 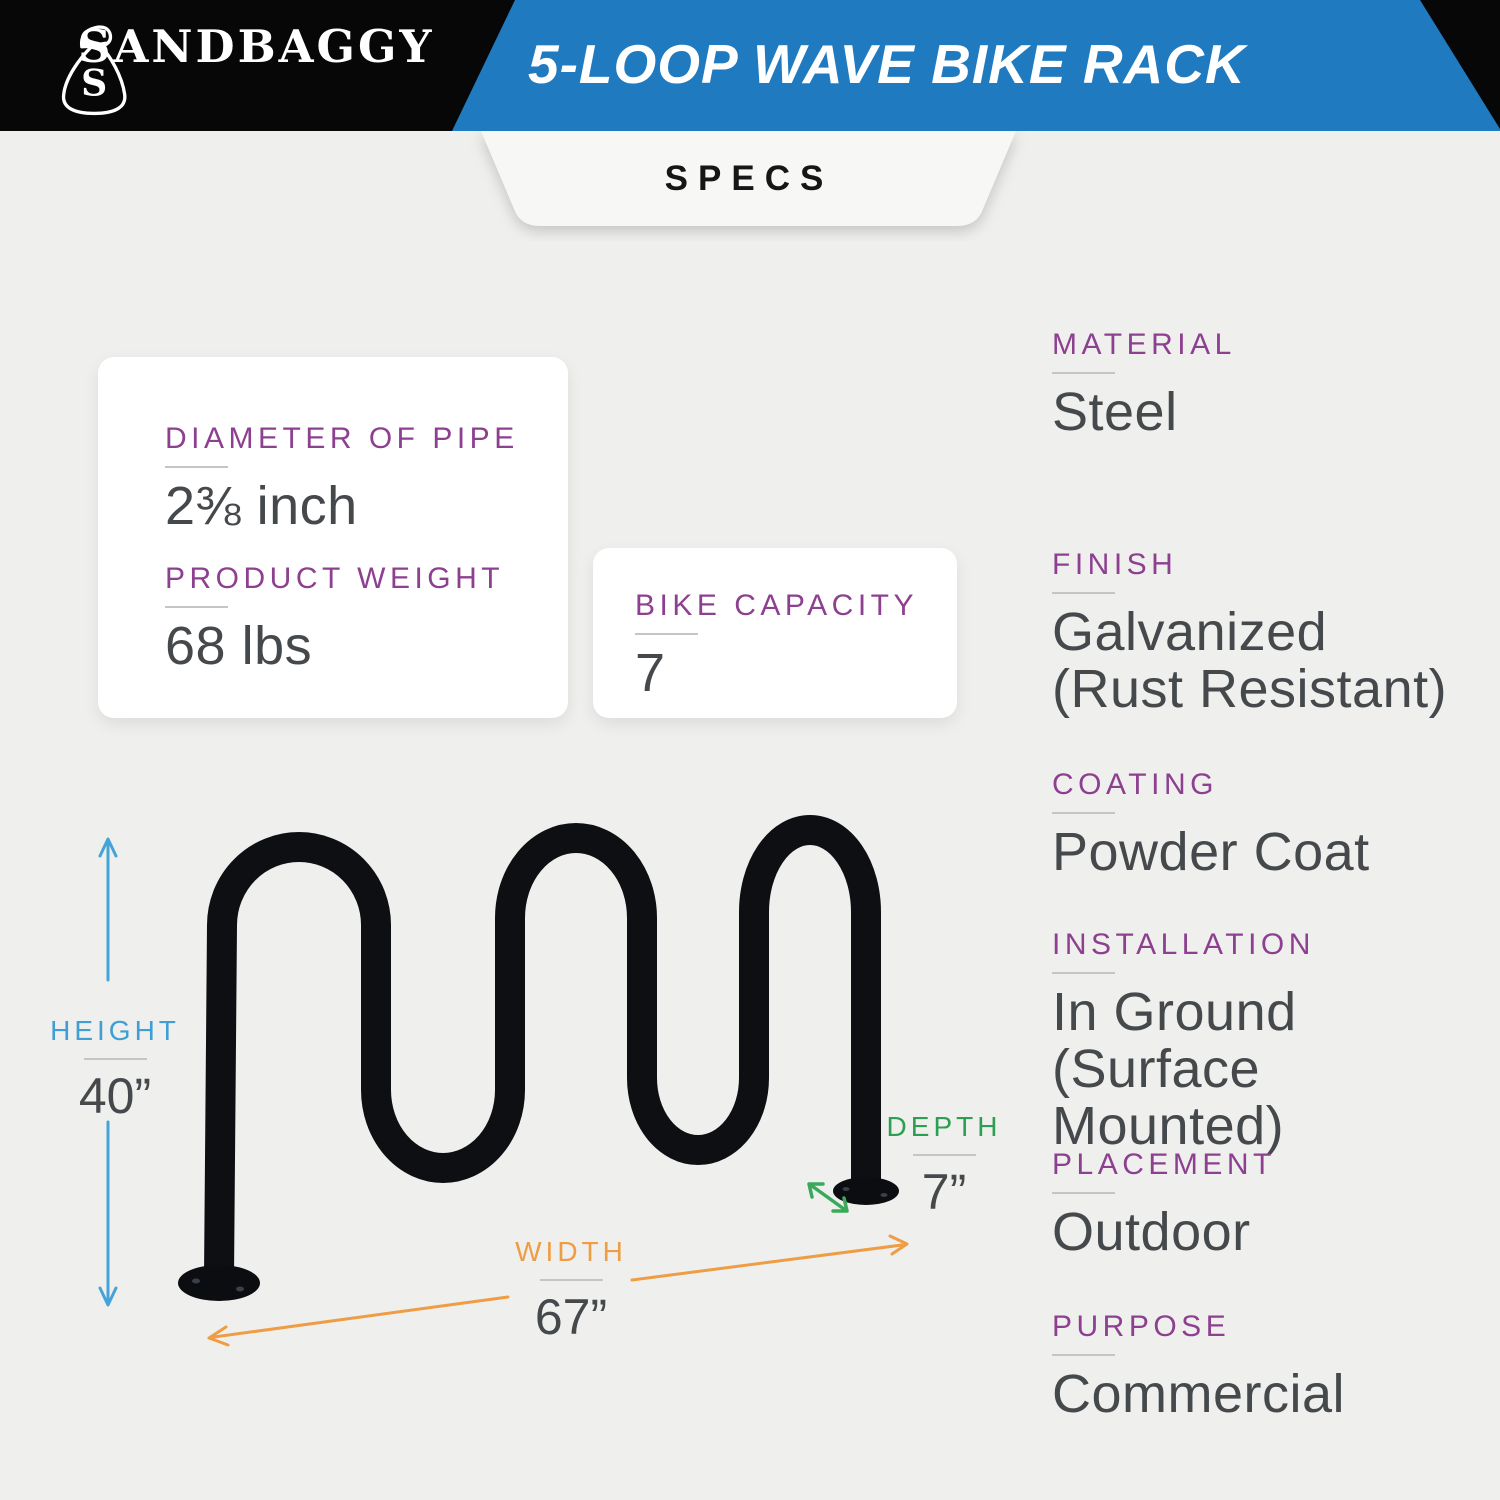 What do you see at coordinates (944, 1126) in the screenshot?
I see `depth-label: DEPTH` at bounding box center [944, 1126].